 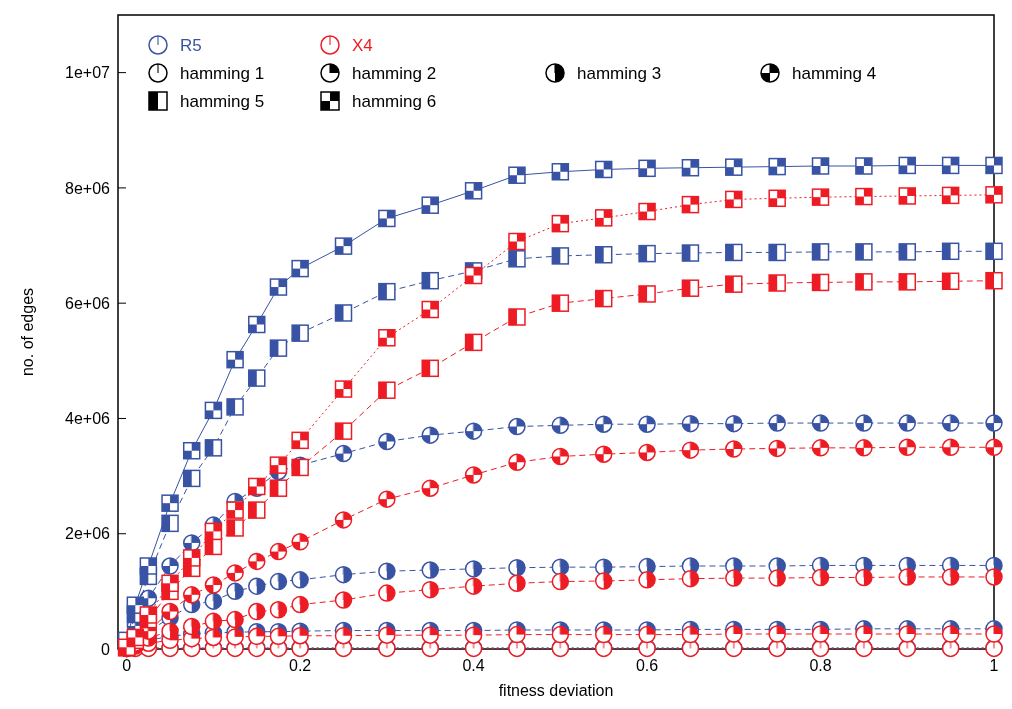 I want to click on annotation: hamming 1, so click(x=222, y=73).